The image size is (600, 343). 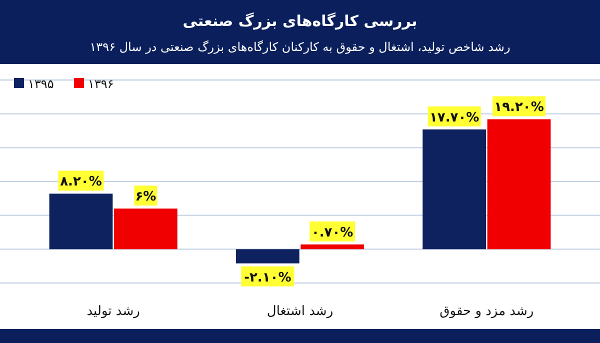 What do you see at coordinates (519, 108) in the screenshot?
I see `data-label: ۱۹.۲۰%` at bounding box center [519, 108].